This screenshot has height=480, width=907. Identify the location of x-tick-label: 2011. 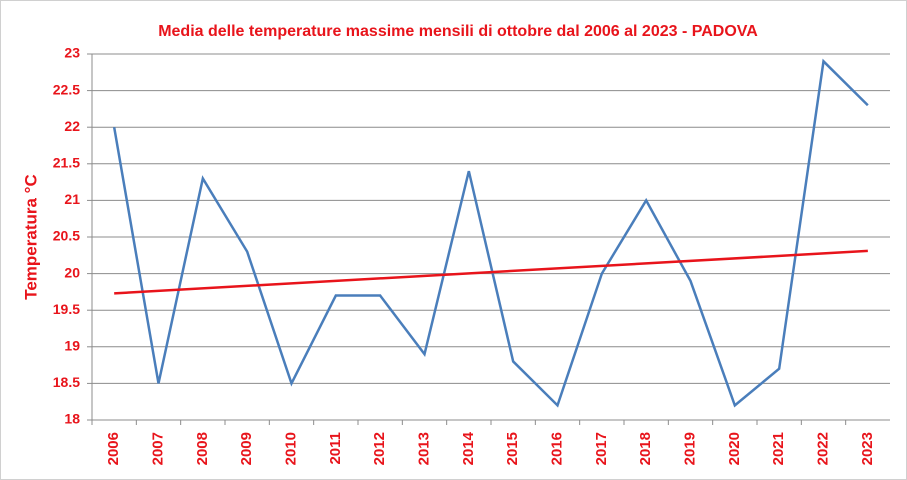
(335, 448).